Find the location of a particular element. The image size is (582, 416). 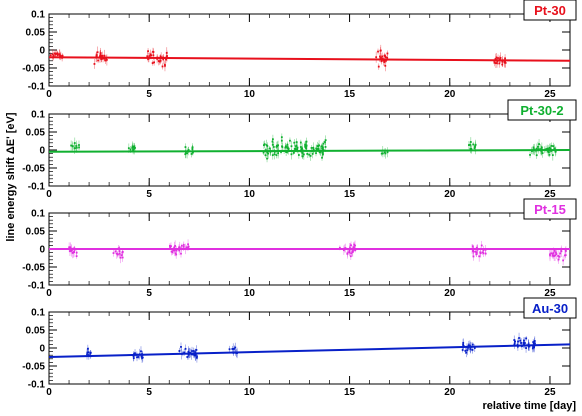

y-tick-label: 0 is located at coordinates (42, 349).